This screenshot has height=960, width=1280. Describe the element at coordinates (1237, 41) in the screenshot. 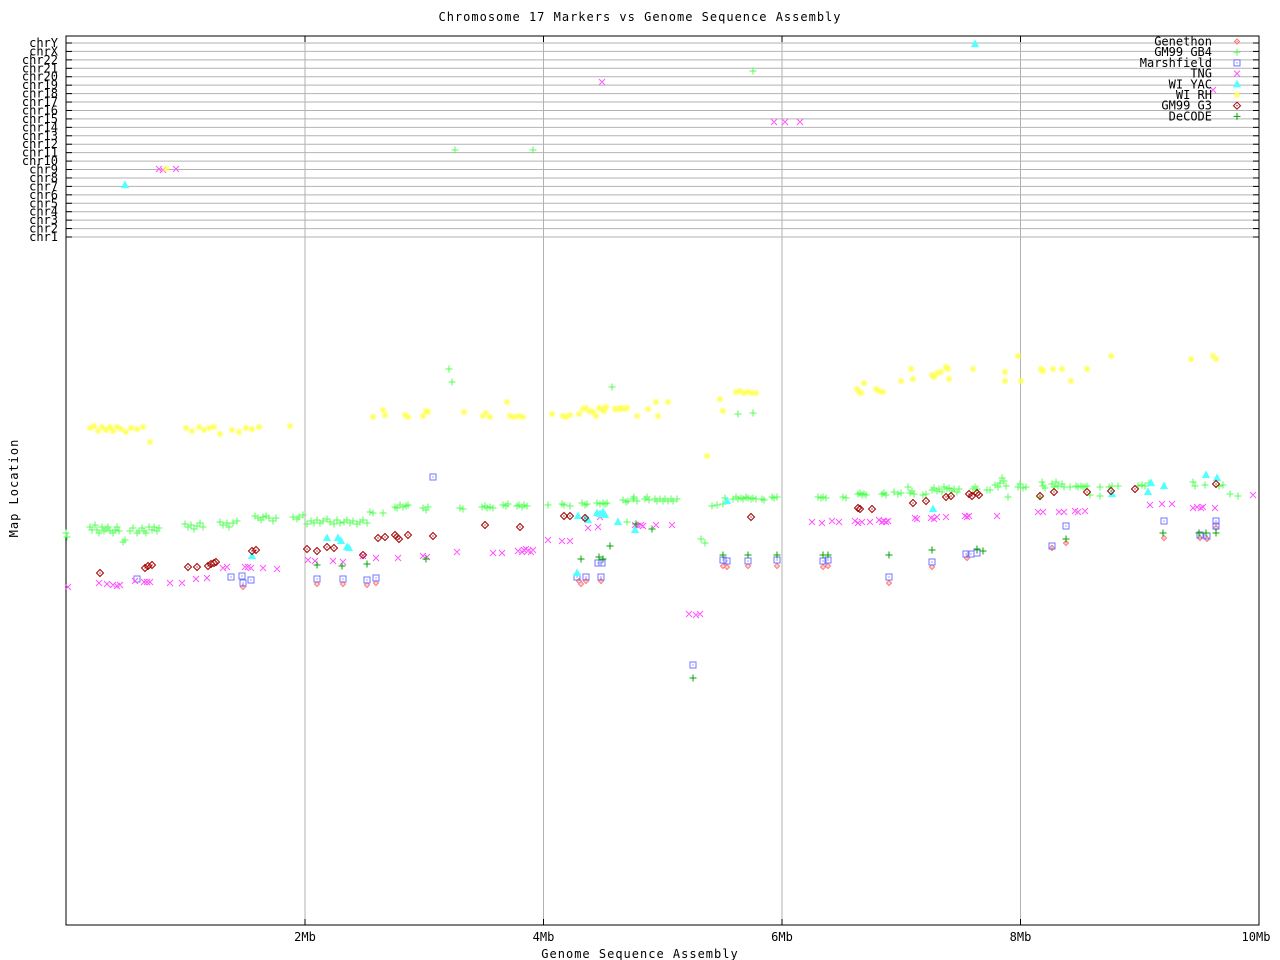

I see `genethon-marker-icon` at that location.